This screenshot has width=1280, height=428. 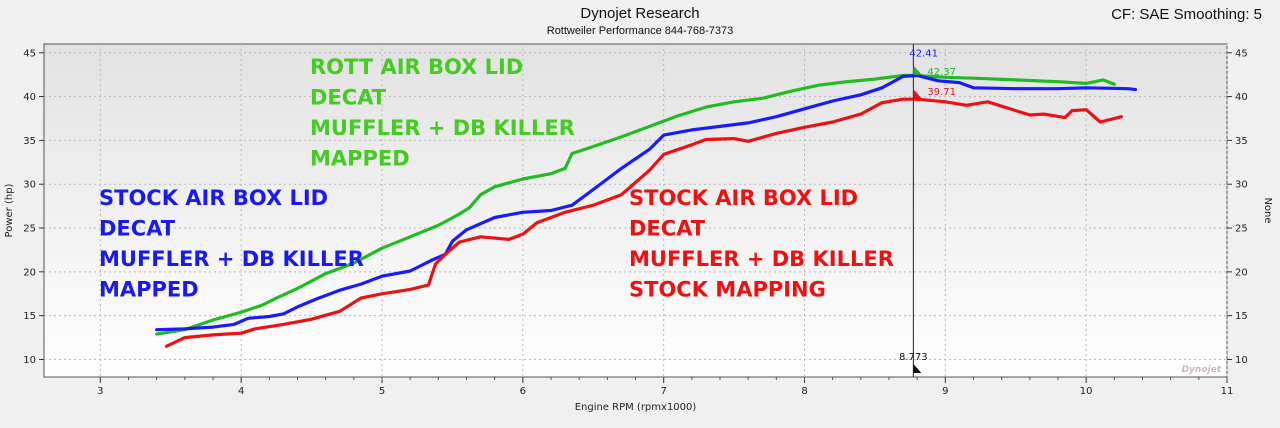 I want to click on y-tick-label-left: 45, so click(x=29, y=53).